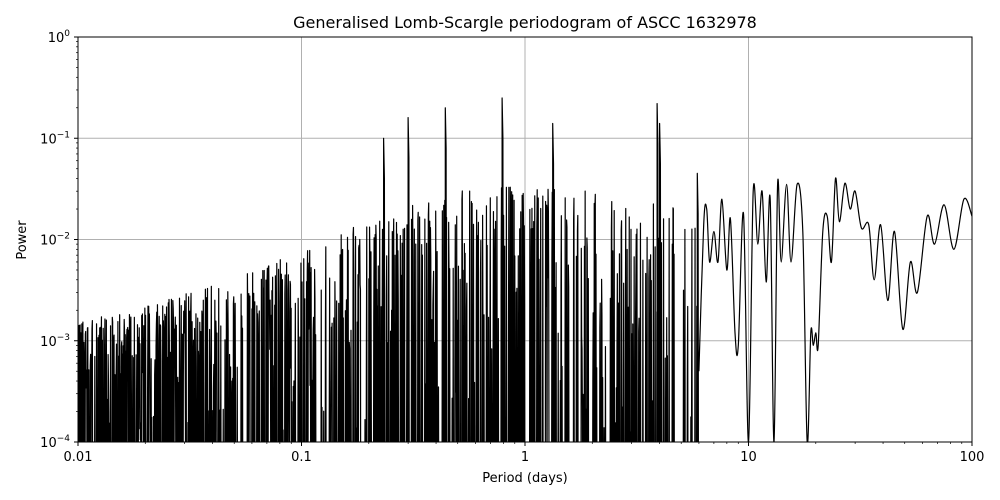  Describe the element at coordinates (525, 478) in the screenshot. I see `x-axis-label: Period (days)` at that location.